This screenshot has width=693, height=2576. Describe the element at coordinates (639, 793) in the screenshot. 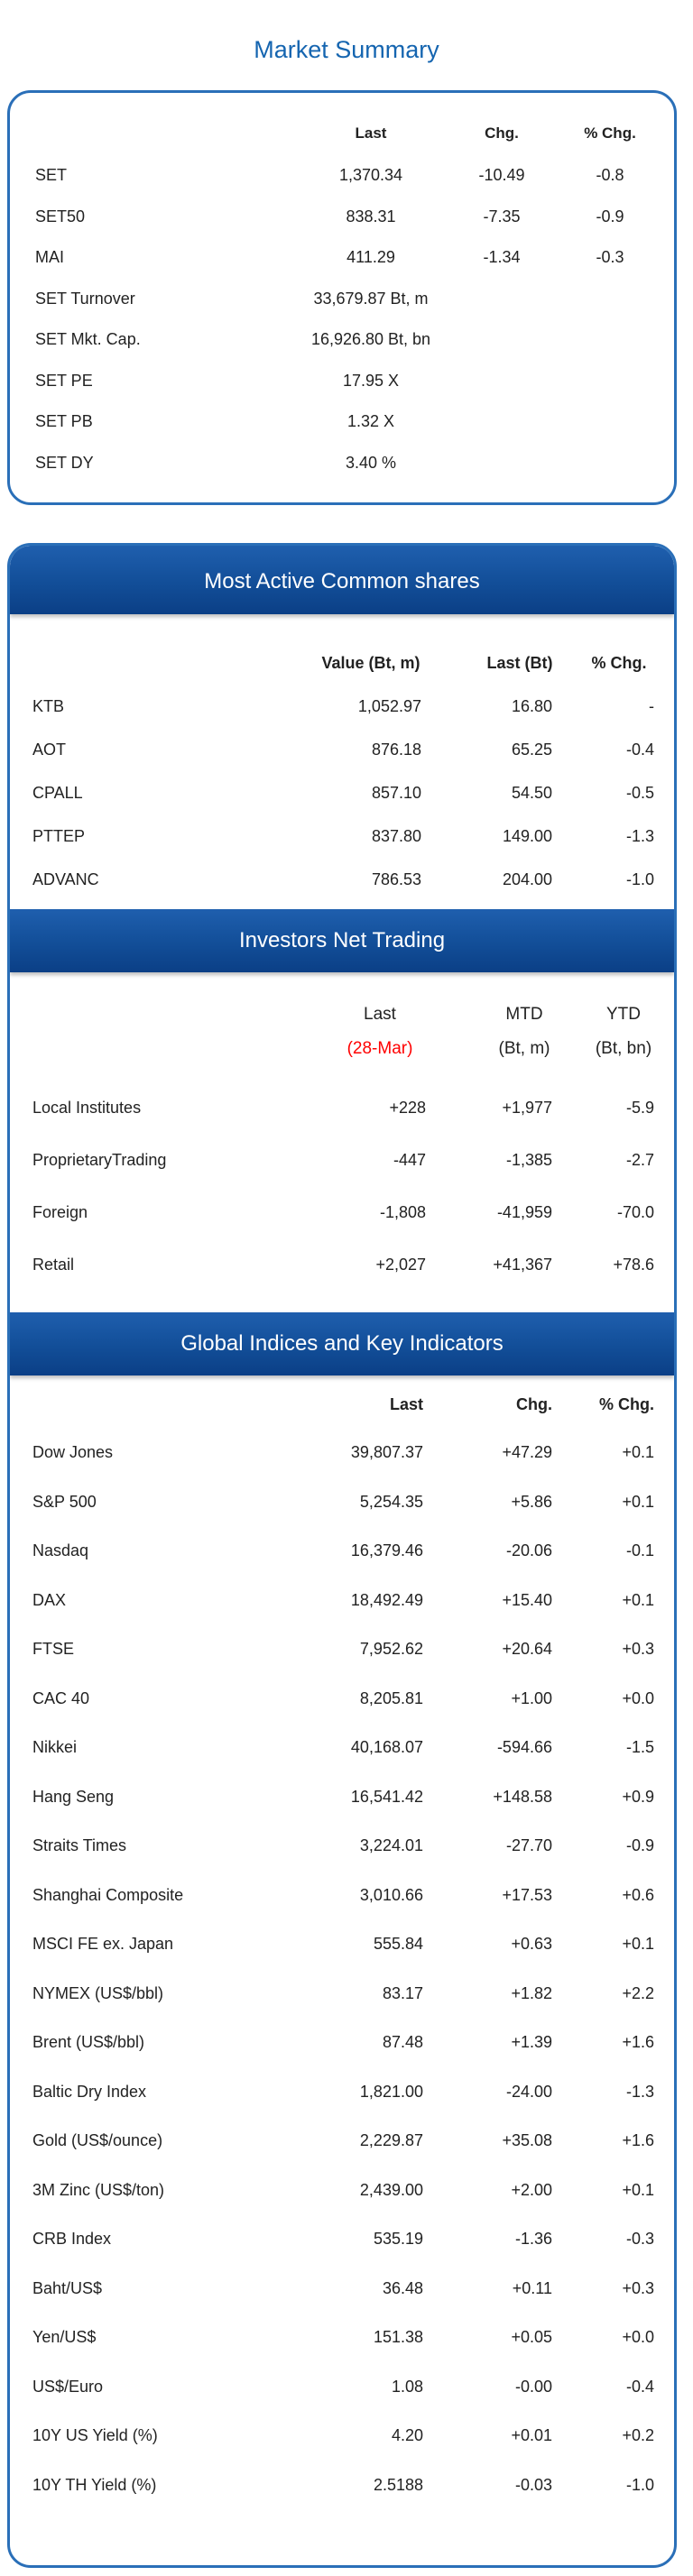

I see `row-pchg: -0.5` at that location.